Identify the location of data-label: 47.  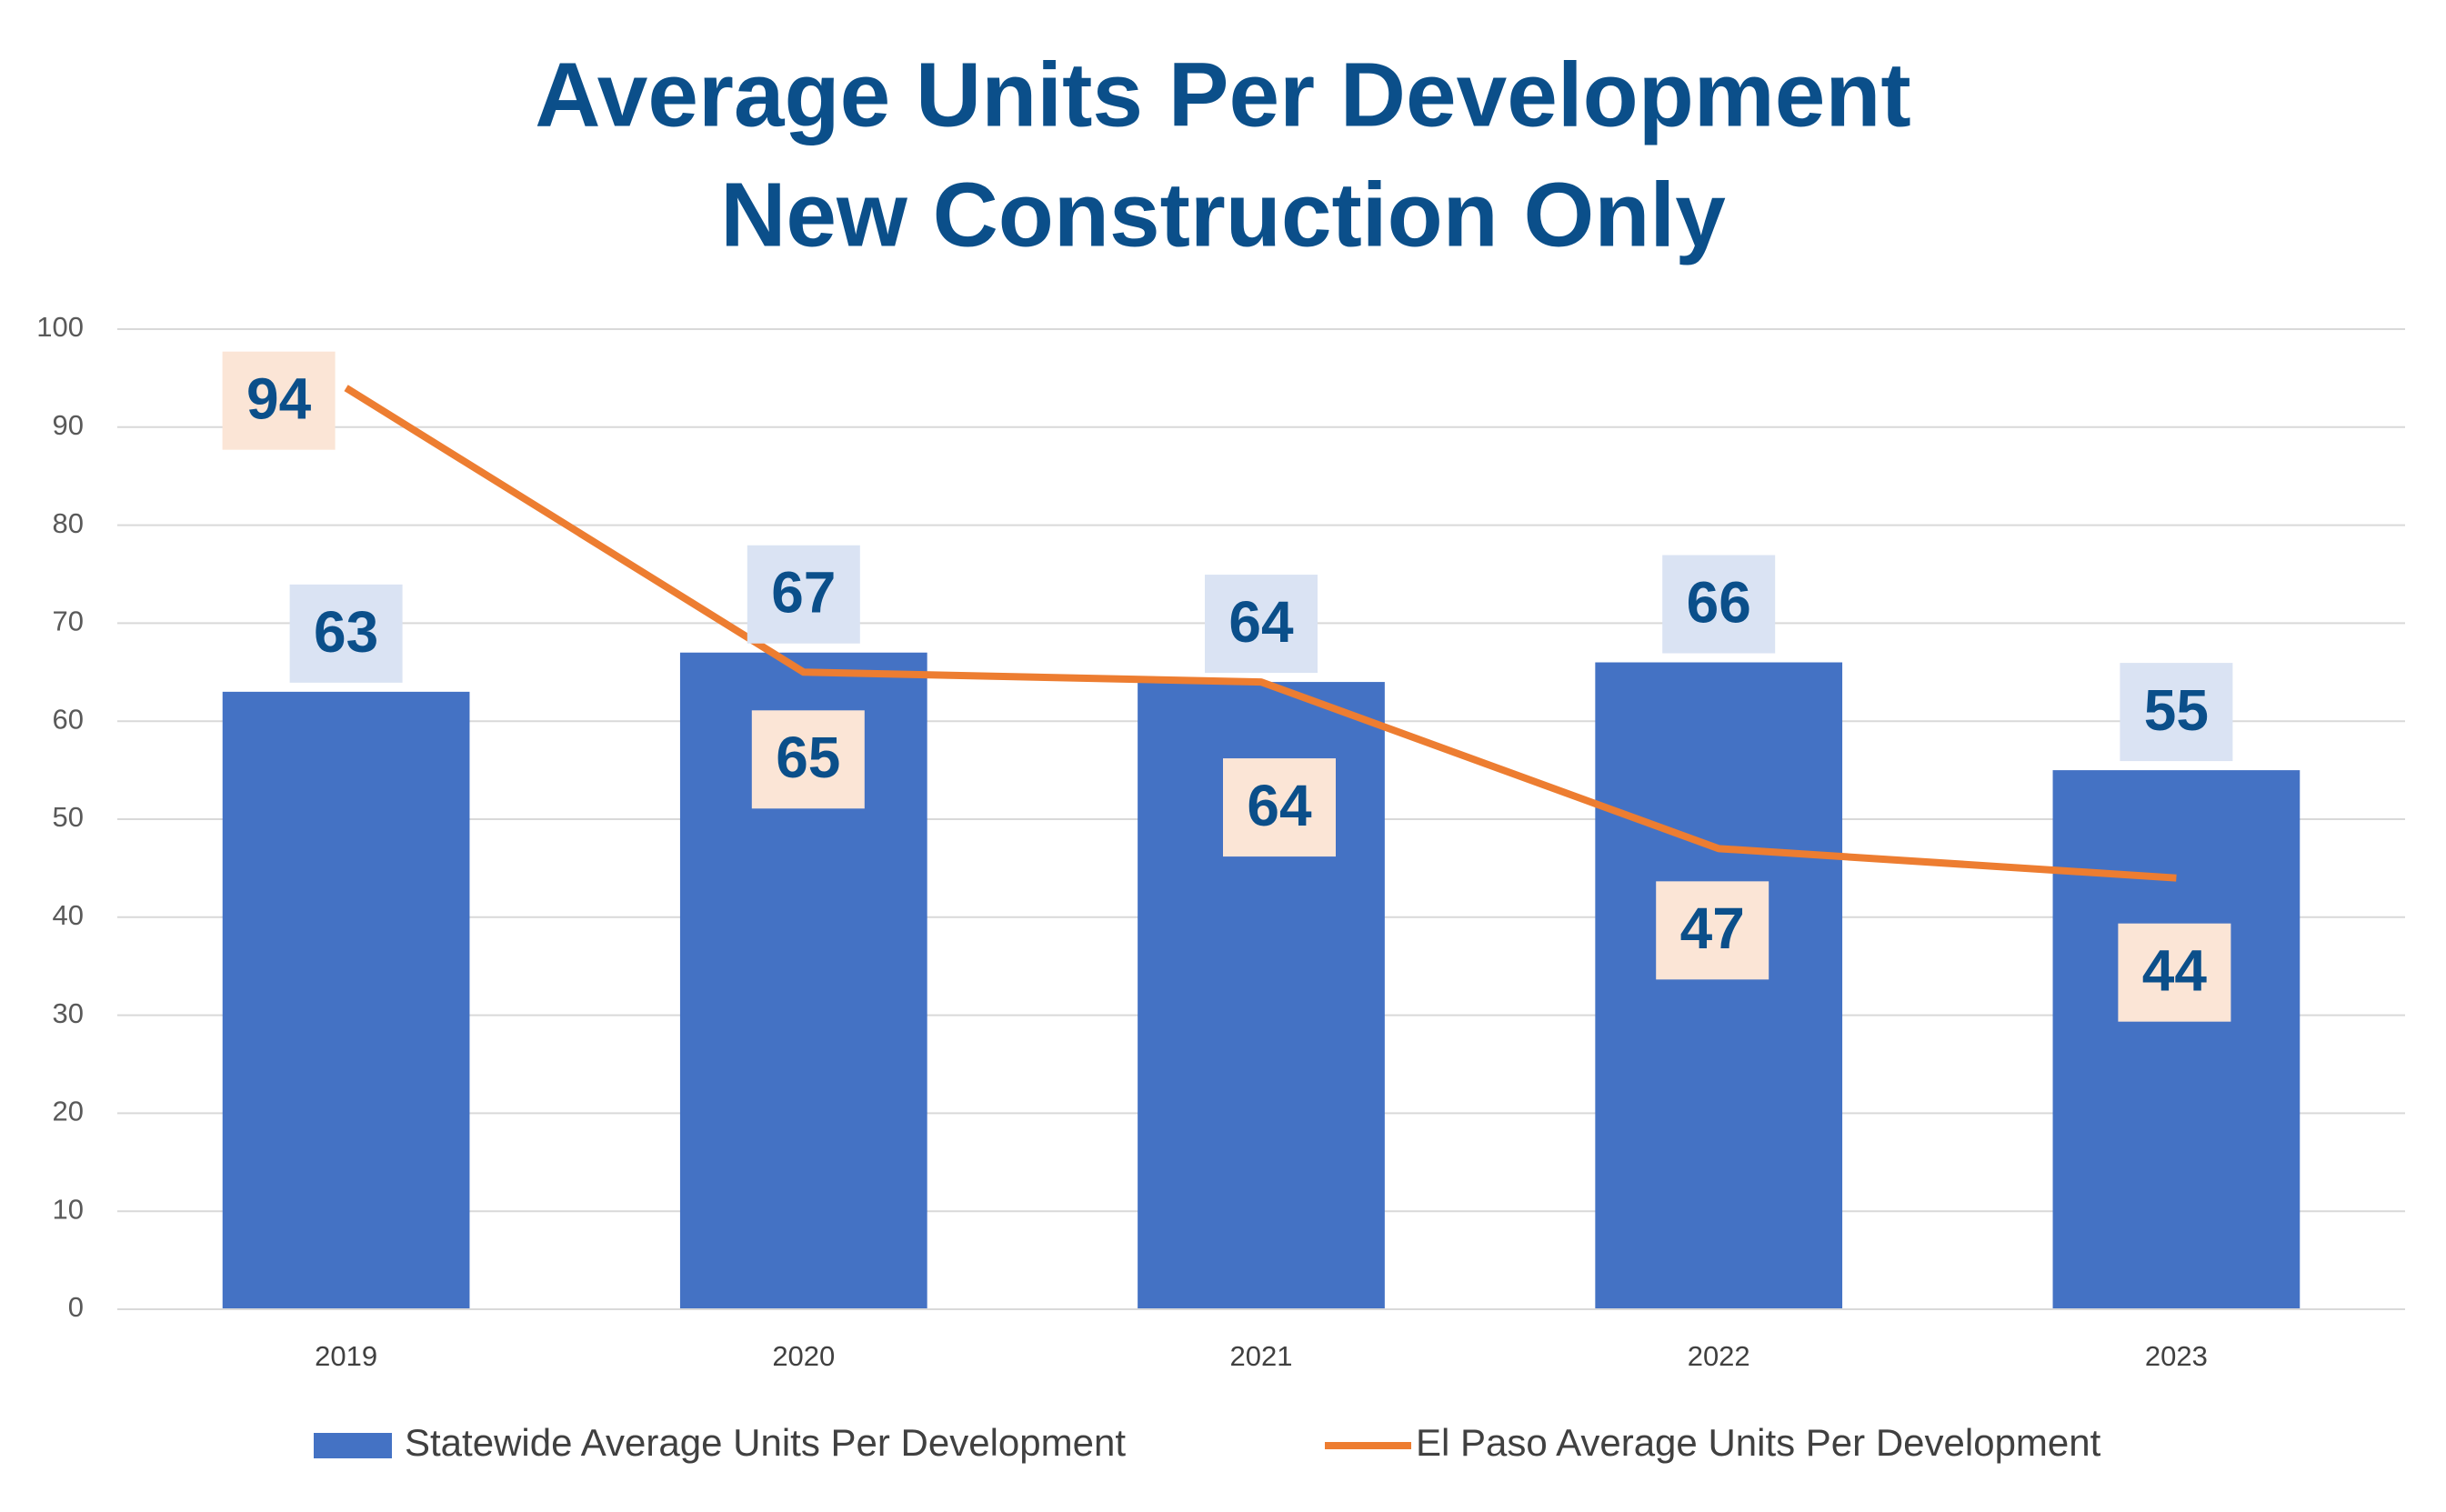
(1713, 928).